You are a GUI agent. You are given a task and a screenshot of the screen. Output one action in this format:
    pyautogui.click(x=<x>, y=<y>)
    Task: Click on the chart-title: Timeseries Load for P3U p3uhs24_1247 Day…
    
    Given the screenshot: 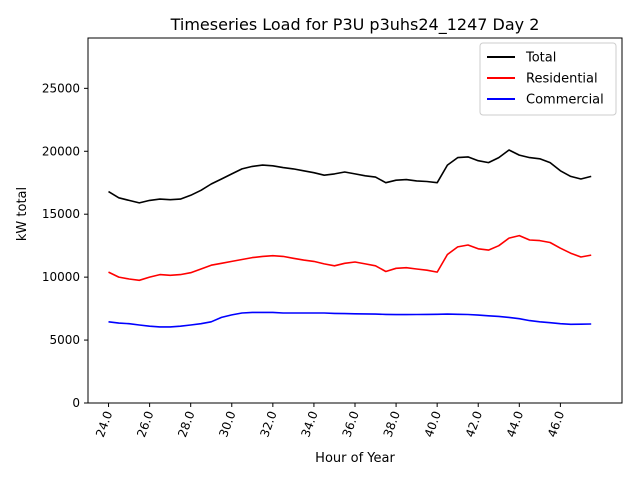 What is the action you would take?
    pyautogui.click(x=355, y=25)
    